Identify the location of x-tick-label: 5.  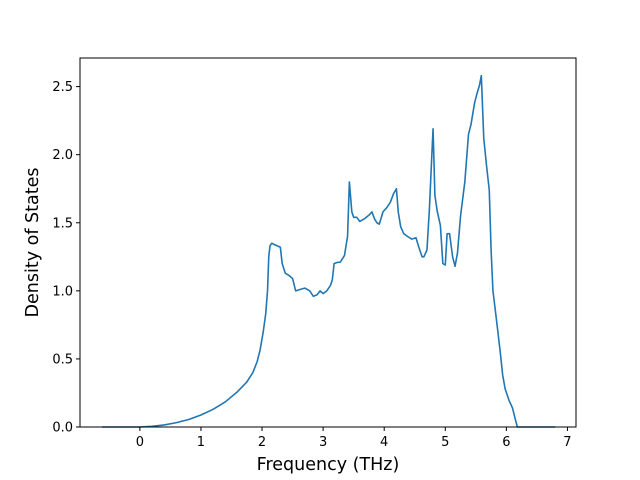
(445, 442).